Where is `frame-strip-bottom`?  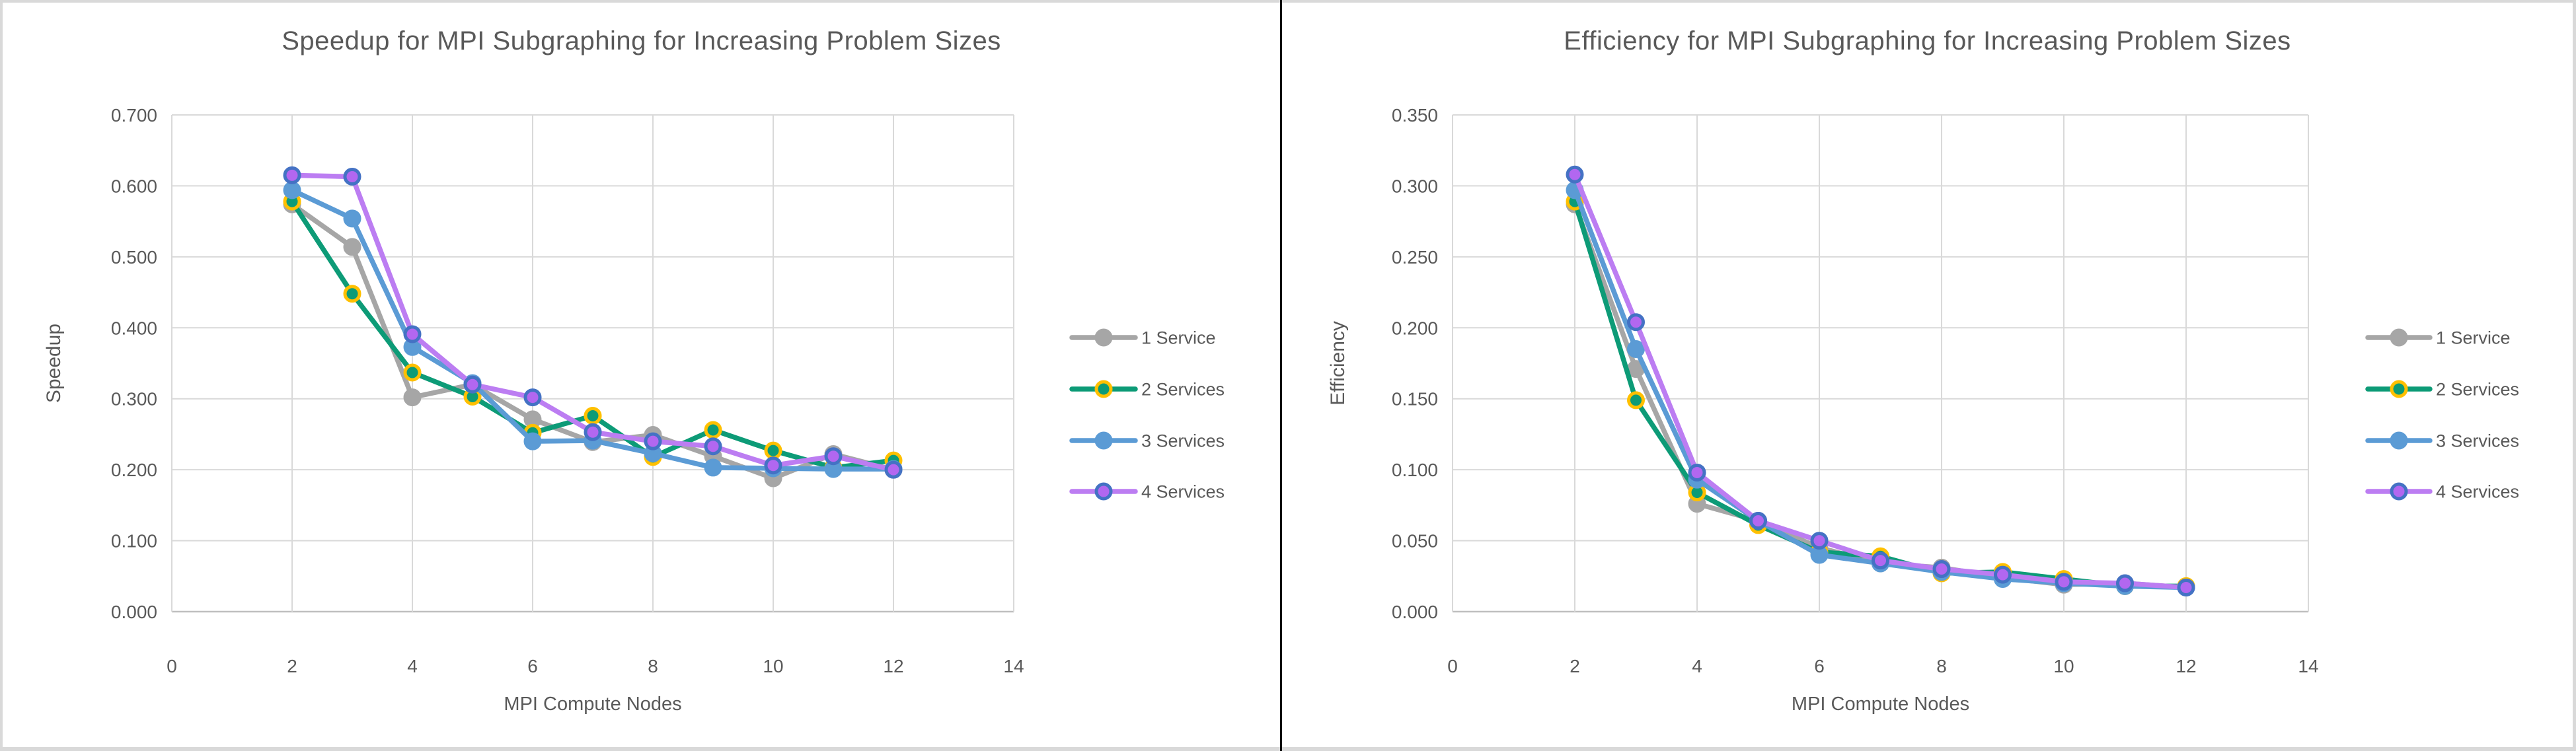 frame-strip-bottom is located at coordinates (1288, 749).